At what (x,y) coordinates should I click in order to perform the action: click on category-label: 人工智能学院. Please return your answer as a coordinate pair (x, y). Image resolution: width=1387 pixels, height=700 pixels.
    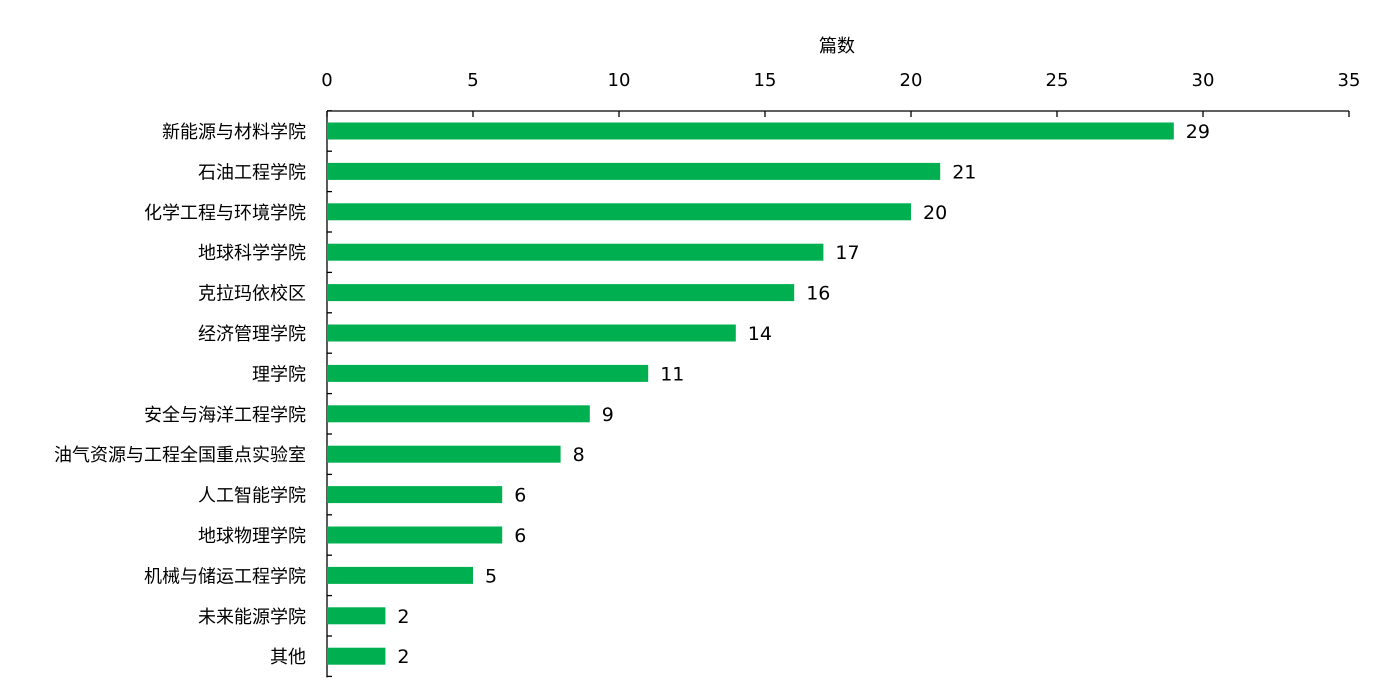
    Looking at the image, I should click on (252, 496).